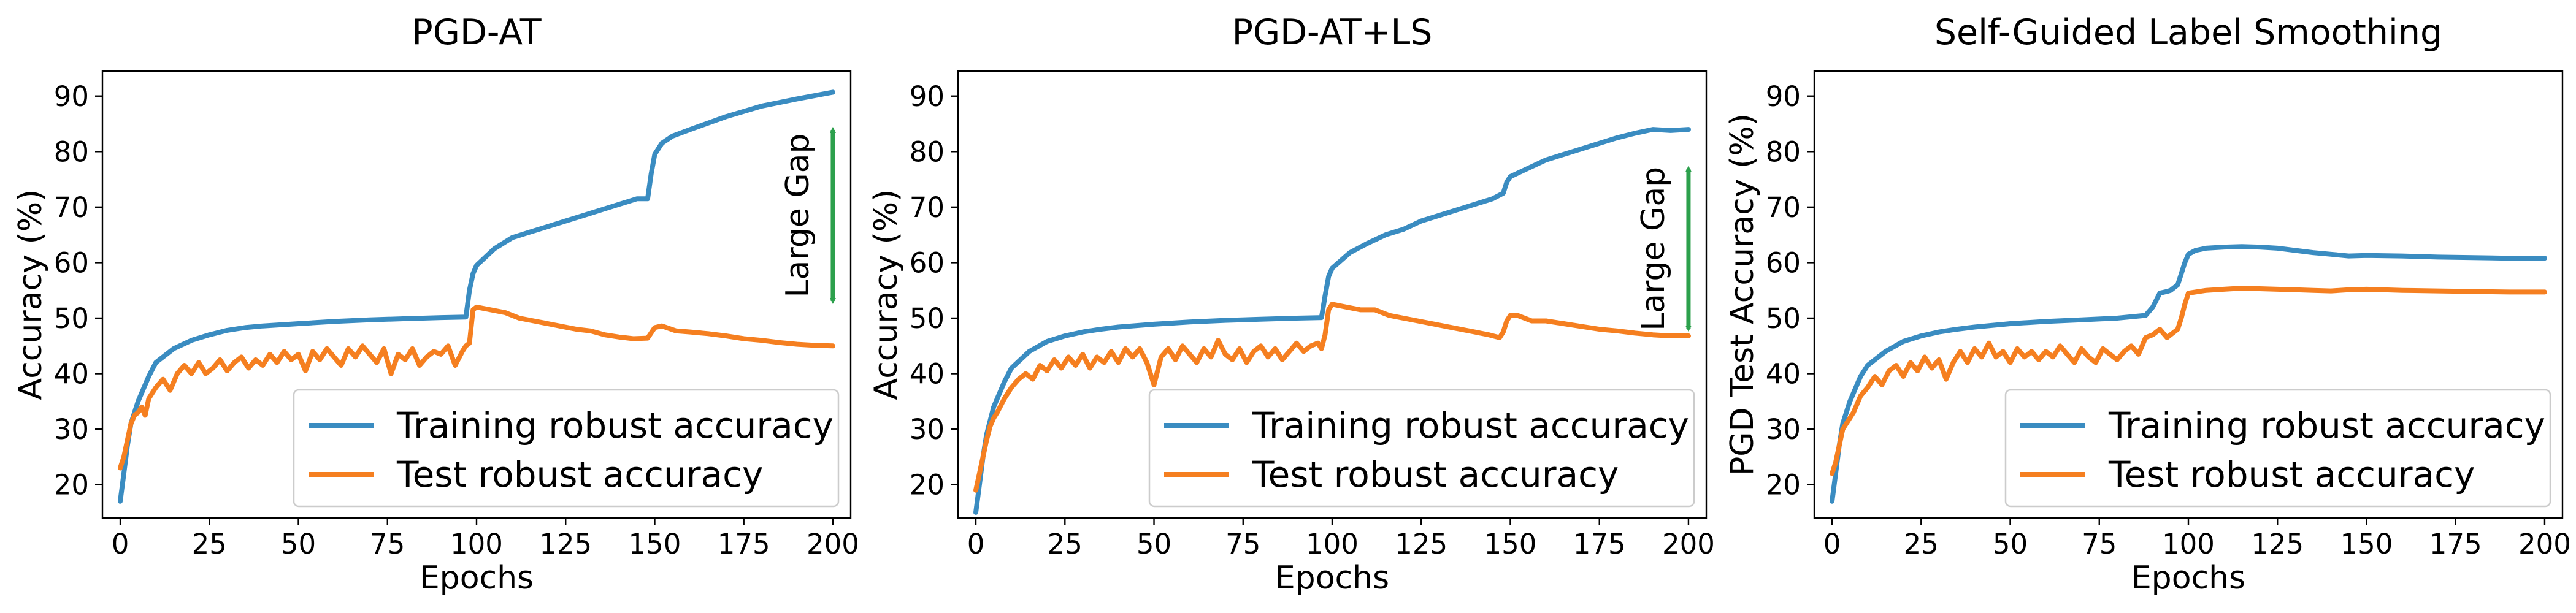 The height and width of the screenshot is (613, 2576). I want to click on series-line-training, so click(2188, 374).